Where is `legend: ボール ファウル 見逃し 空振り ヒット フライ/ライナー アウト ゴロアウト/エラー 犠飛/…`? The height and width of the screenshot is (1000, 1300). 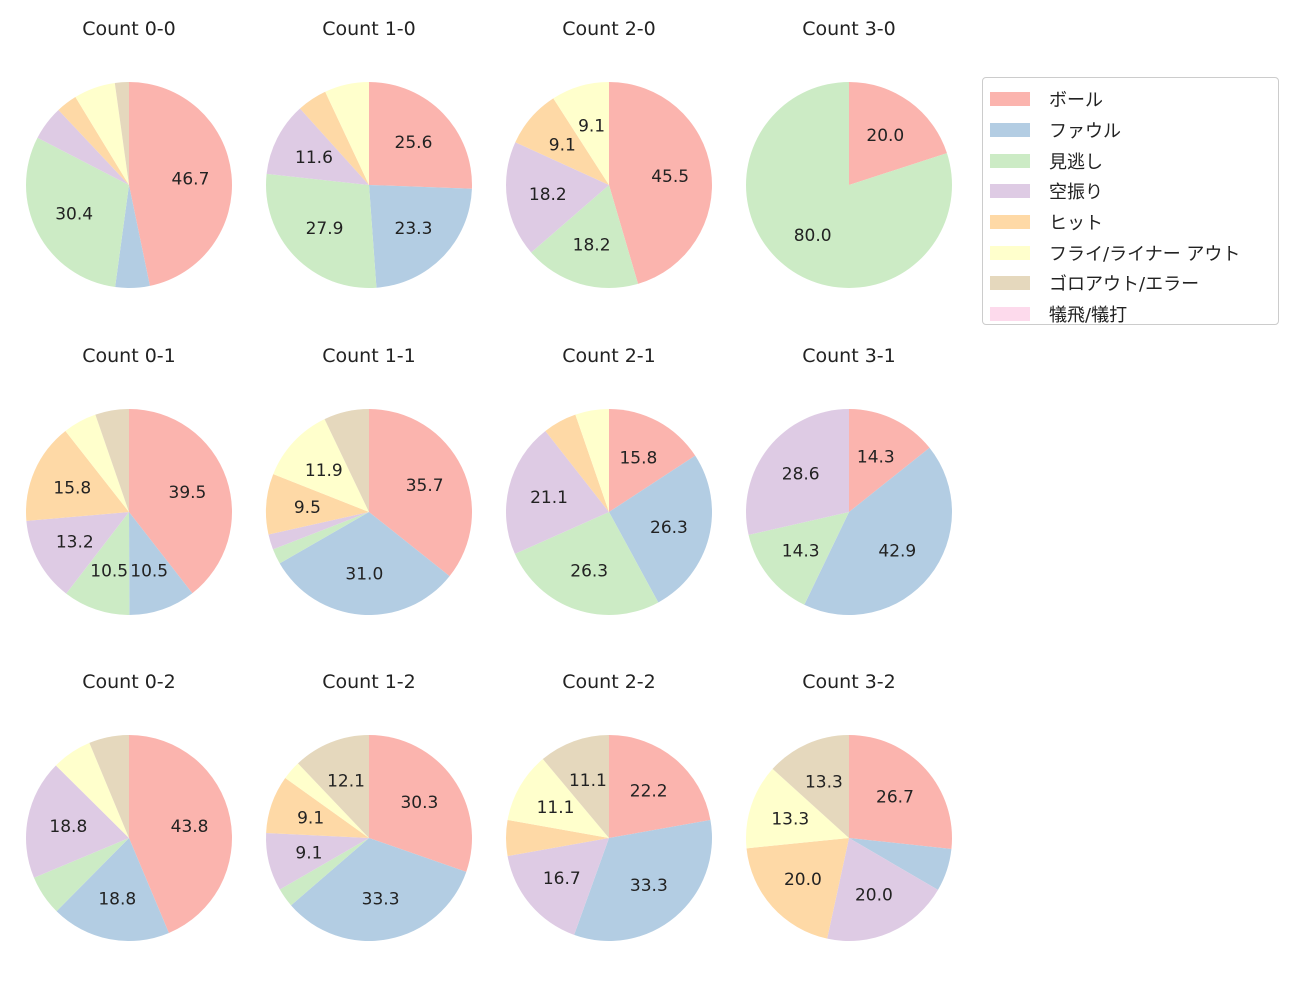
legend: ボール ファウル 見逃し 空振り ヒット フライ/ライナー アウト ゴロアウト/エラー 犠飛/… is located at coordinates (1130, 201).